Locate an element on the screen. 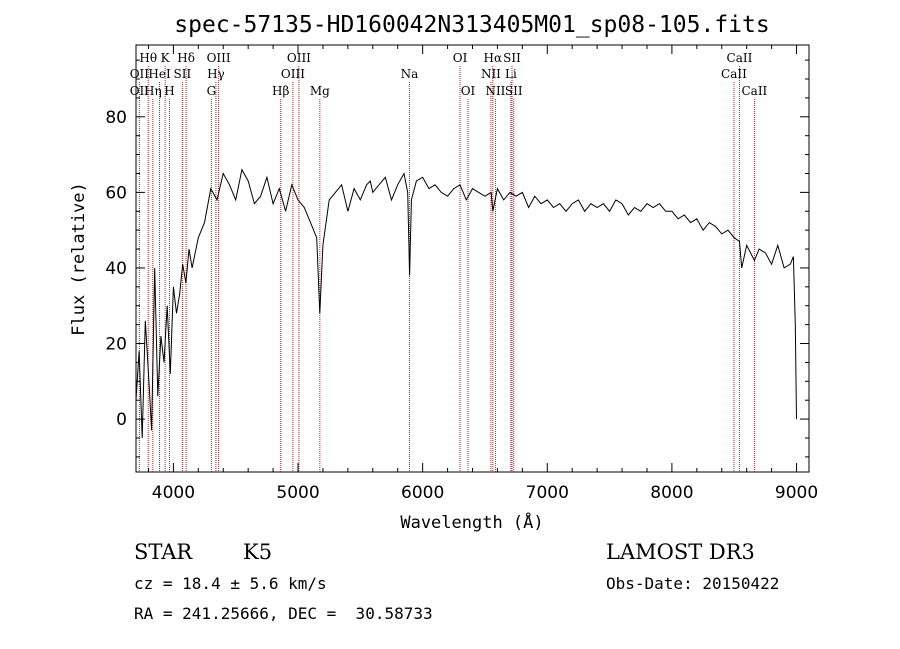 This screenshot has width=900, height=649. marker-label: Li is located at coordinates (511, 74).